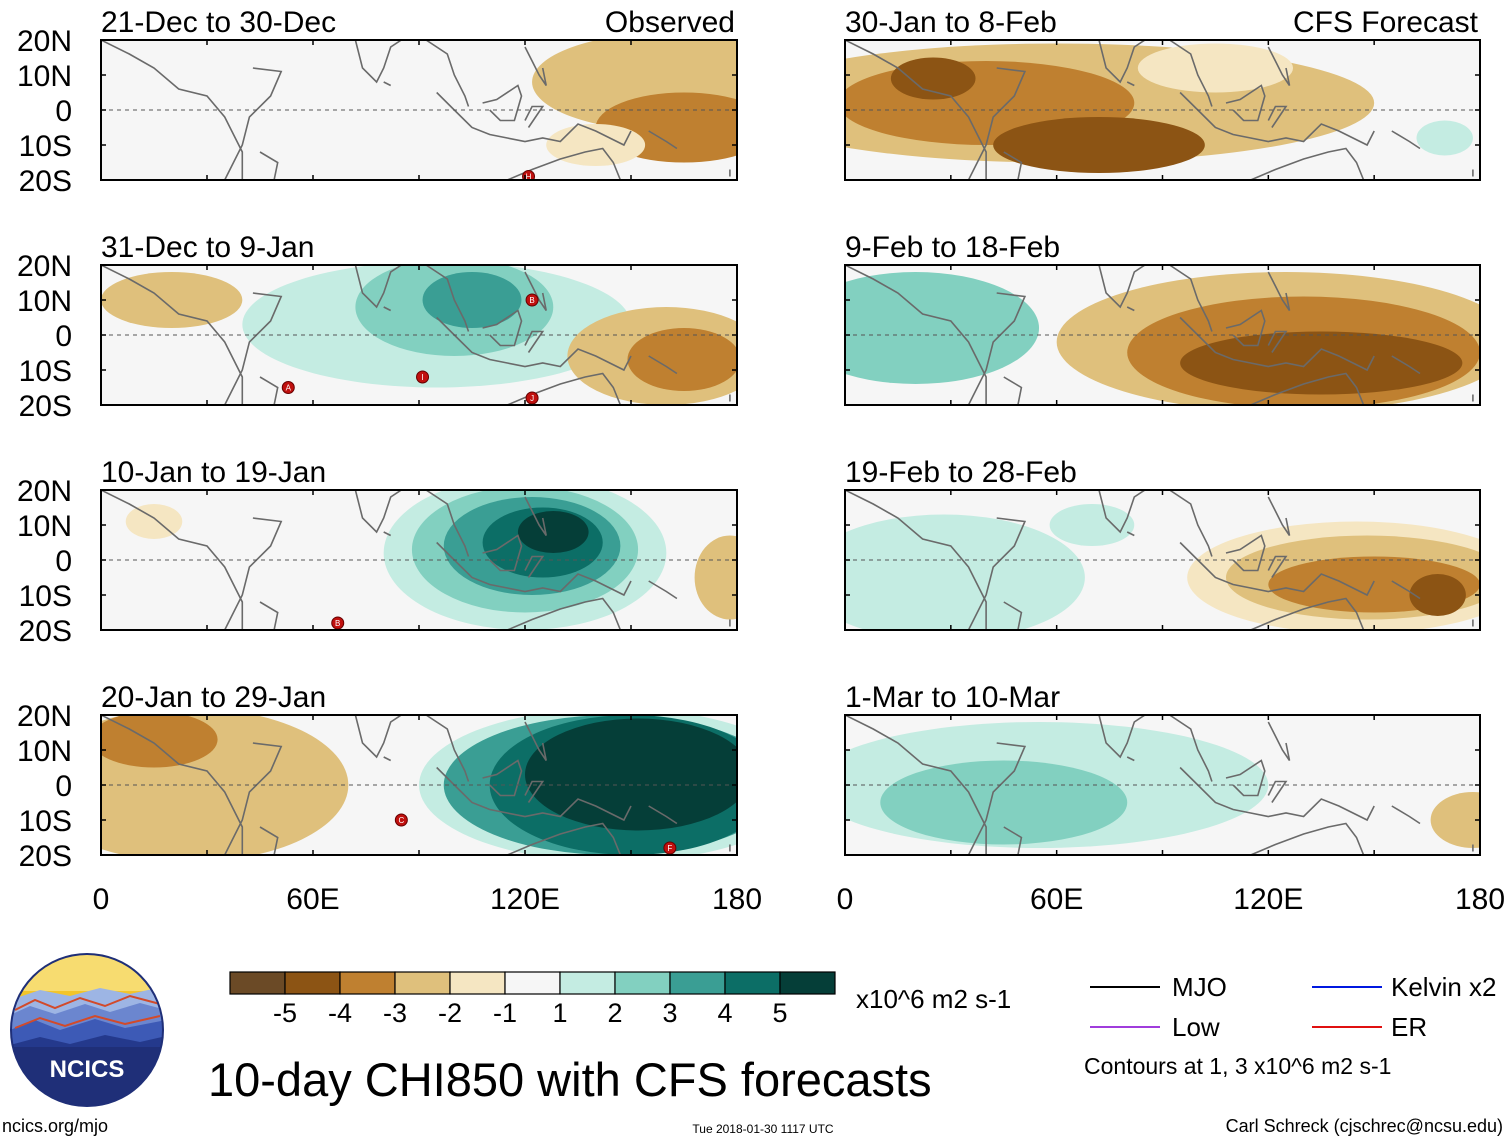 The image size is (1510, 1142). I want to click on storm-label: A, so click(289, 388).